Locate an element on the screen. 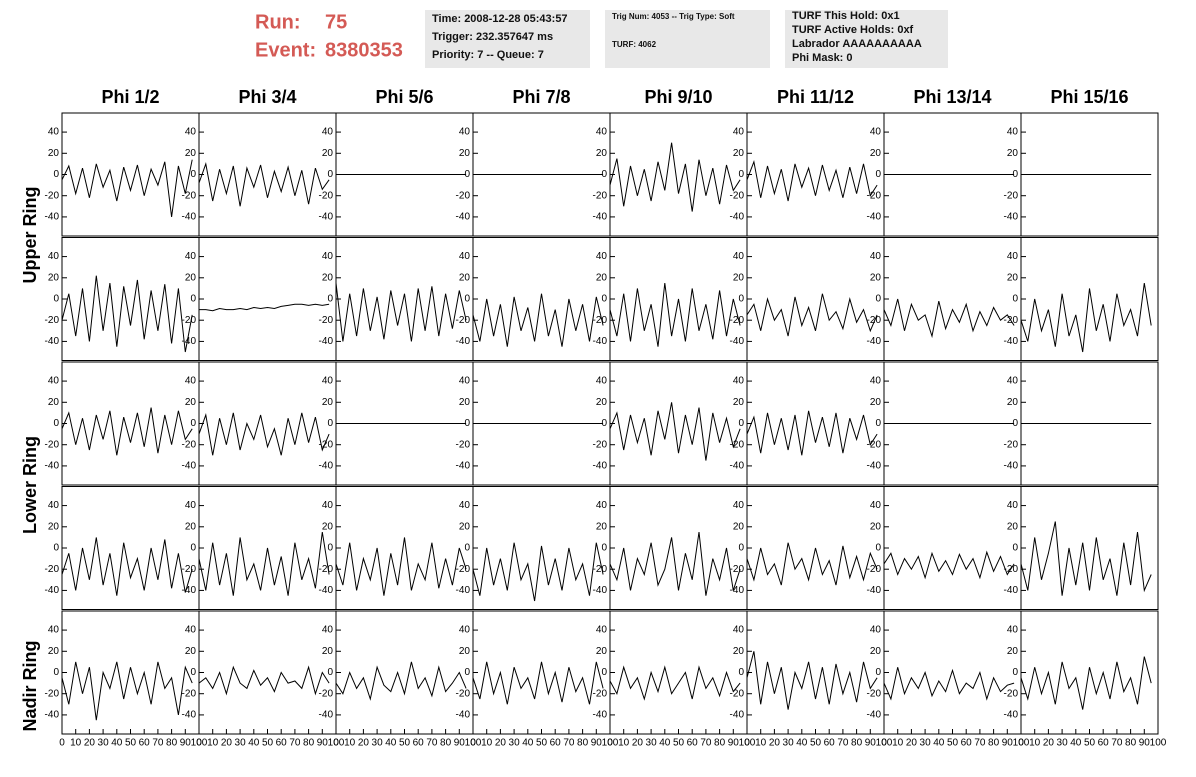 The height and width of the screenshot is (777, 1196). x-tick-label: 0 is located at coordinates (747, 743).